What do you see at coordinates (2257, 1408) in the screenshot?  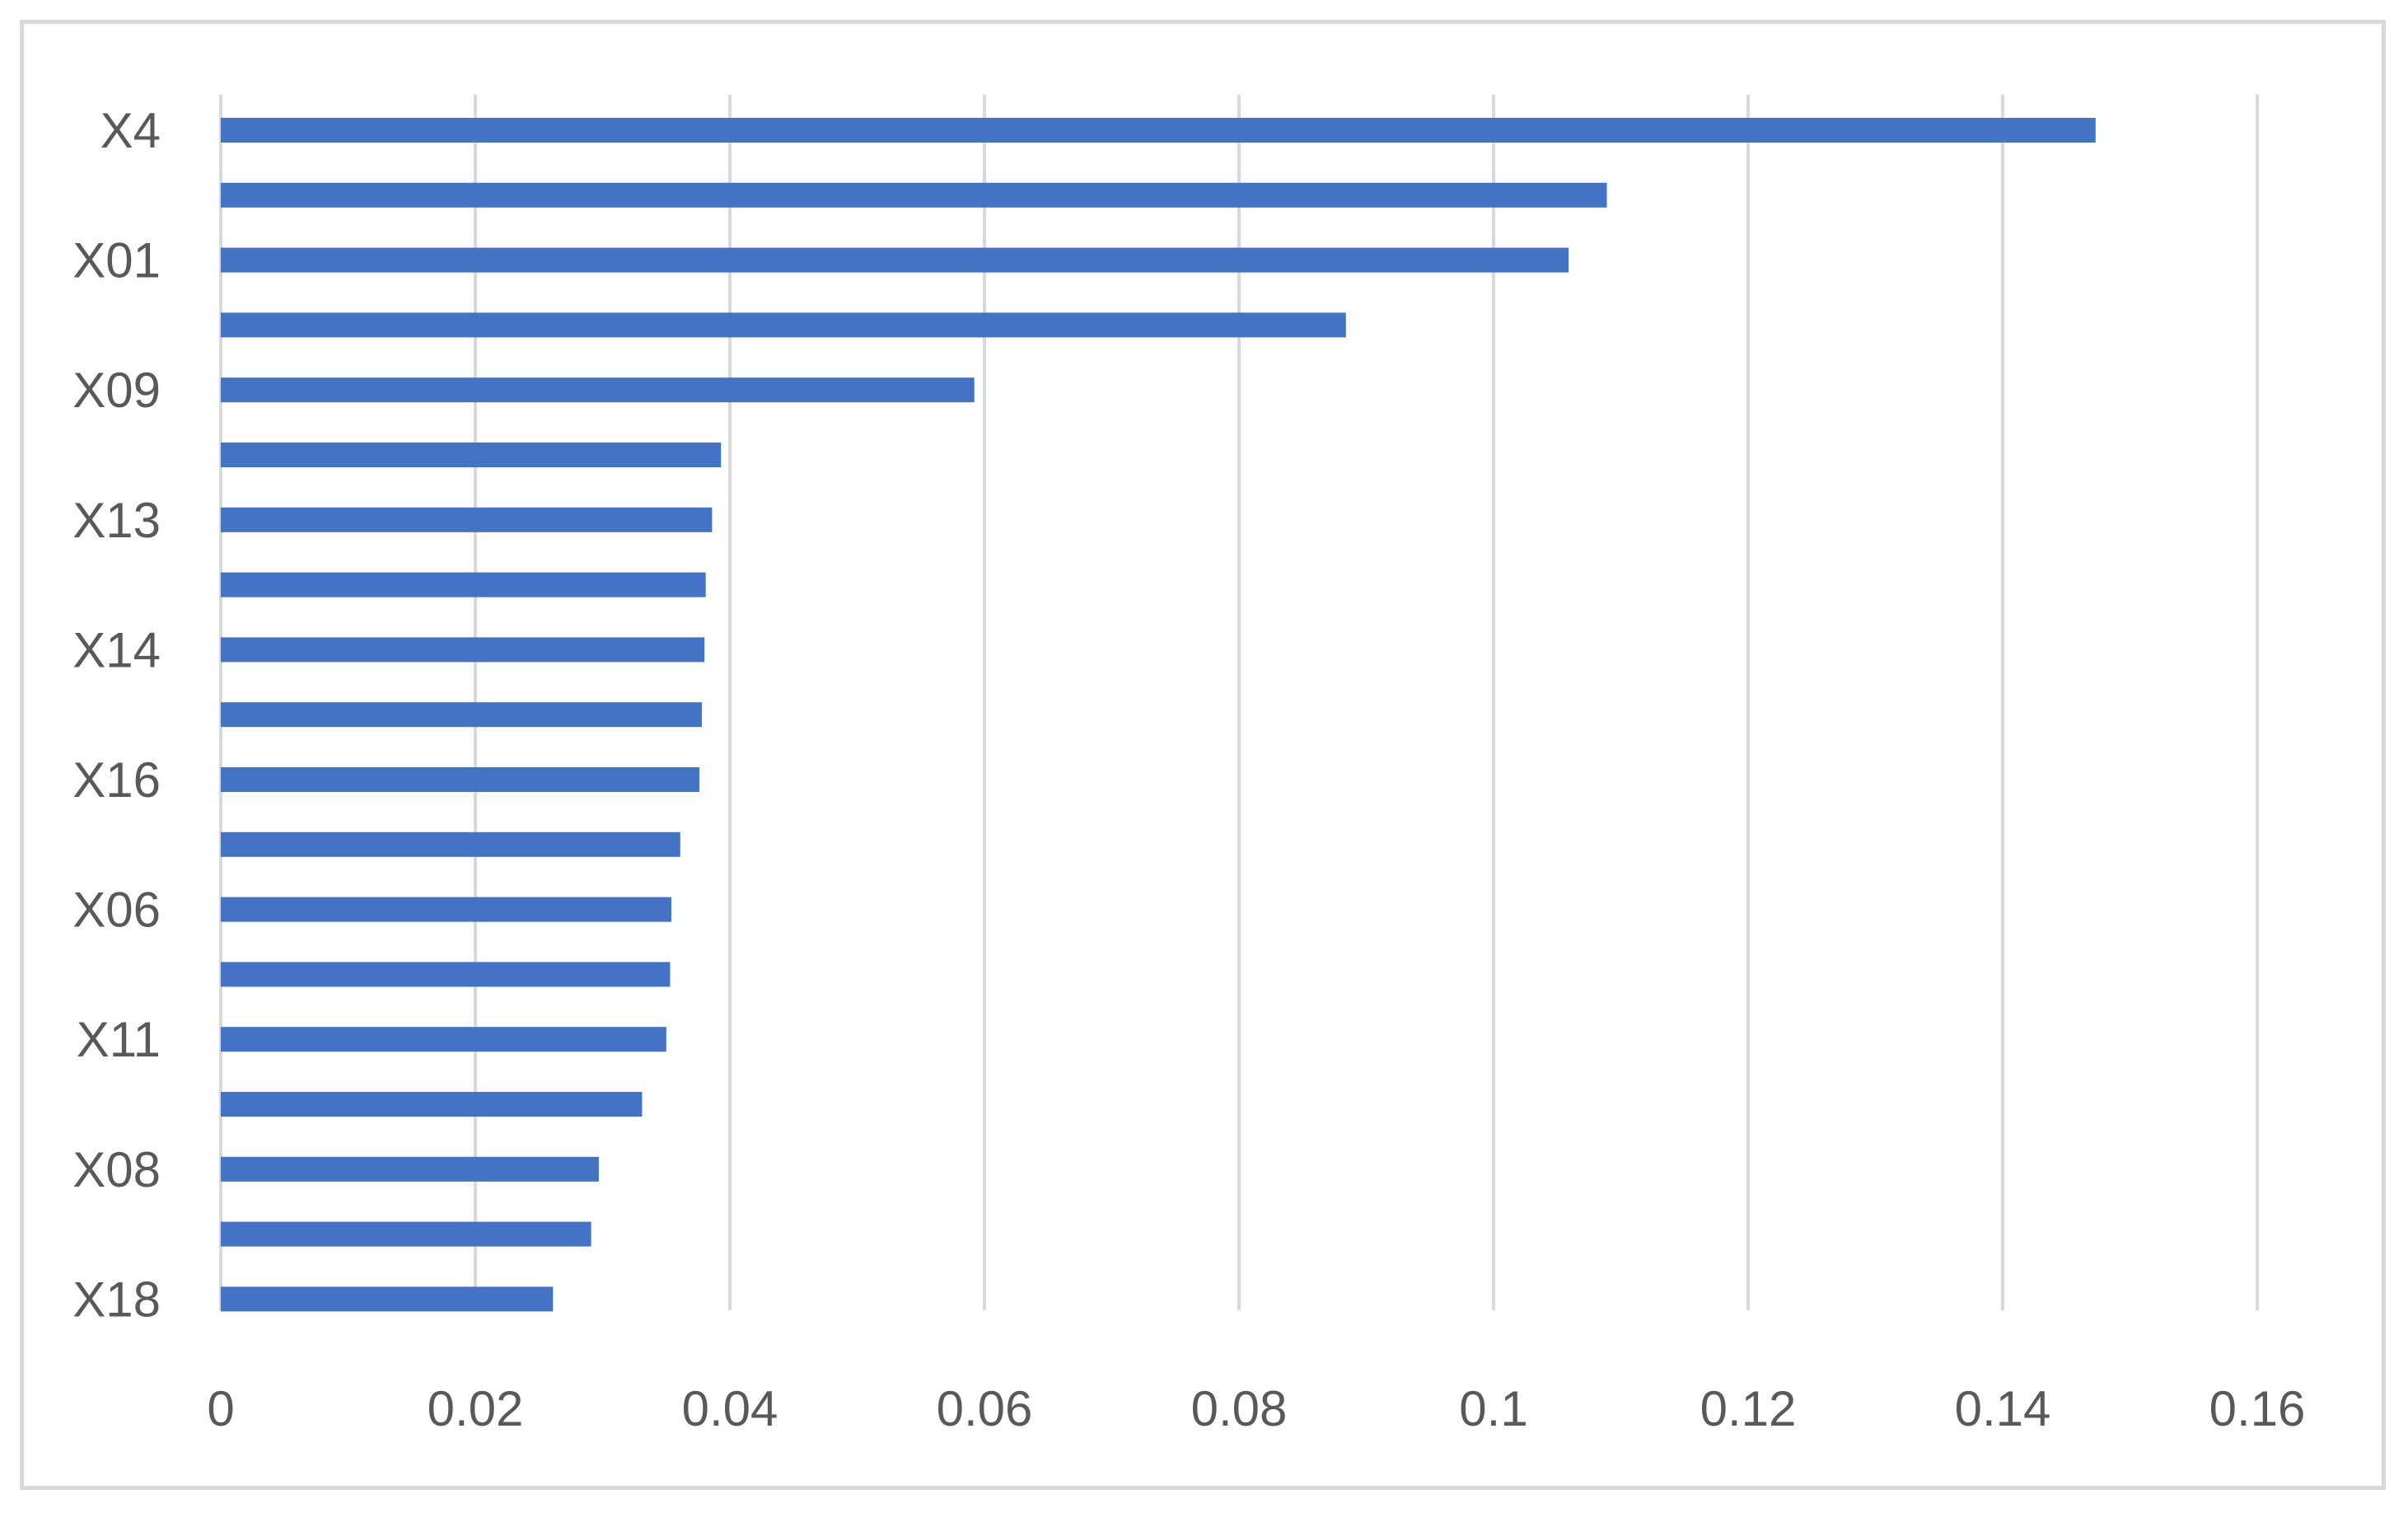 I see `x-tick-label: 0.16` at bounding box center [2257, 1408].